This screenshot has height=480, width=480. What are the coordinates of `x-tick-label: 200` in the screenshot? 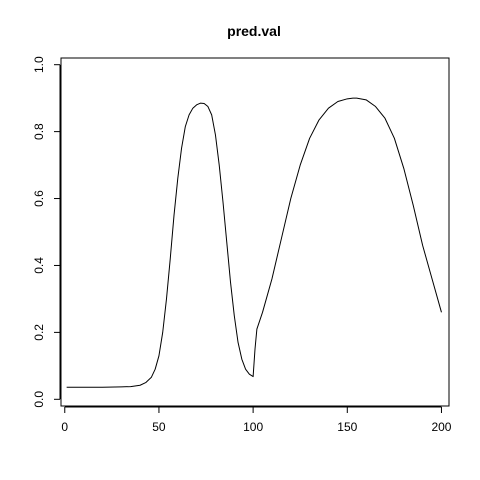 It's located at (441, 427).